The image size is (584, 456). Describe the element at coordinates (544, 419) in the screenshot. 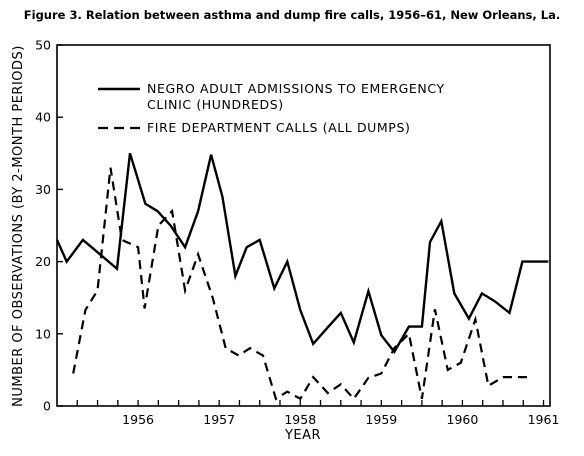

I see `x-tick-label: 1961` at that location.